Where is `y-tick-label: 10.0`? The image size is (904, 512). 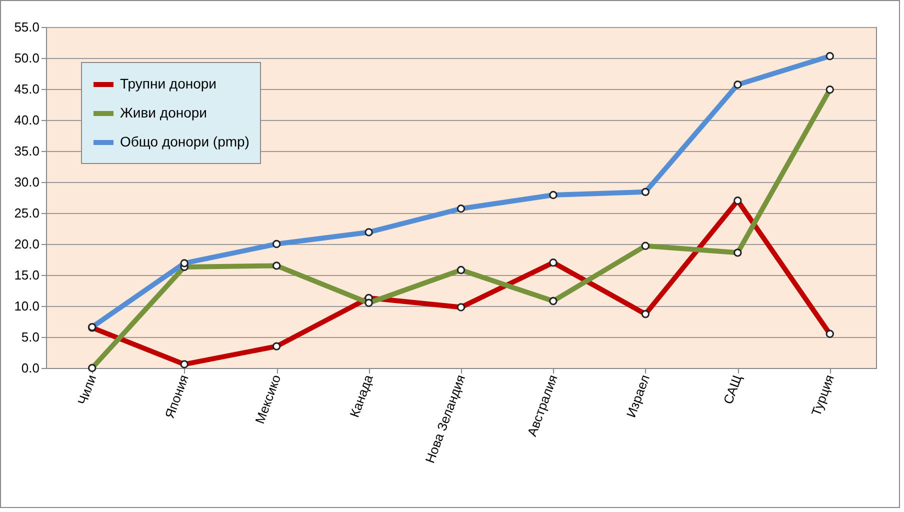
y-tick-label: 10.0 is located at coordinates (27, 306).